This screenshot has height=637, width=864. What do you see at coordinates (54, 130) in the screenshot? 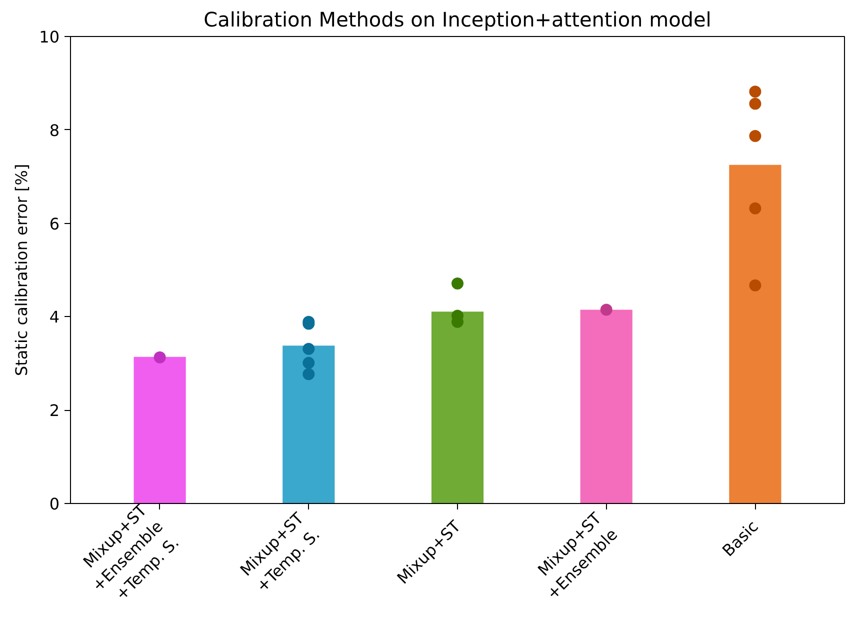
I see `y-tick-label: 8` at bounding box center [54, 130].